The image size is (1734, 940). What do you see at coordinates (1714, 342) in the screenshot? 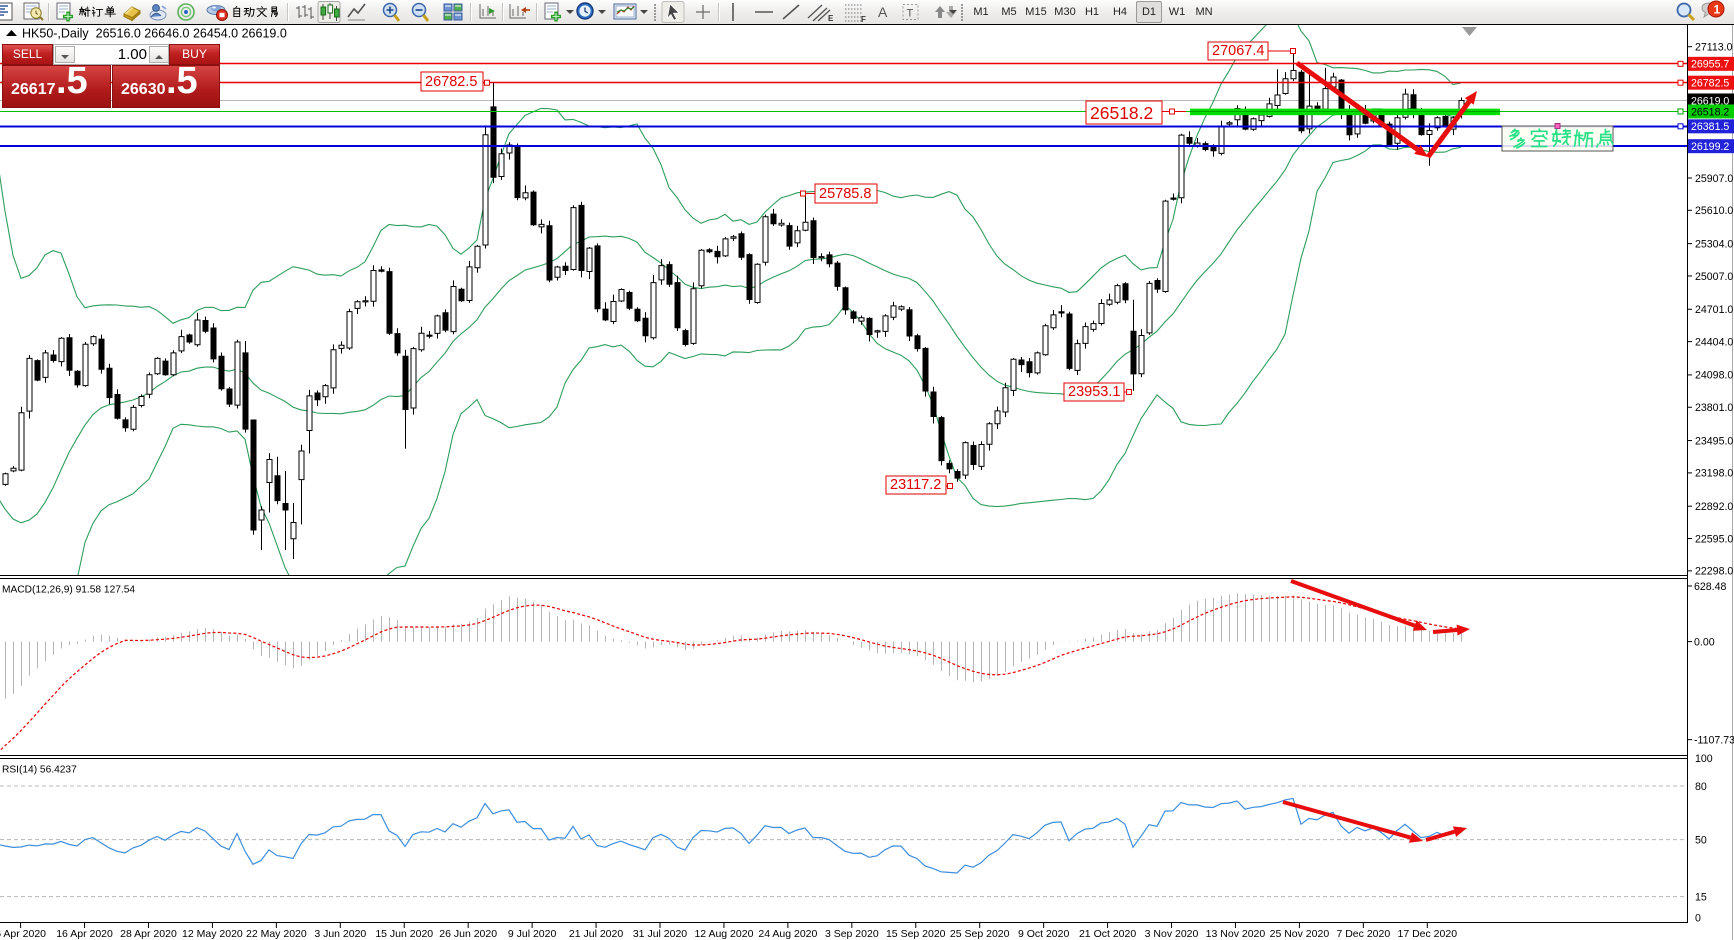
I see `svg-text: 24404.0` at bounding box center [1714, 342].